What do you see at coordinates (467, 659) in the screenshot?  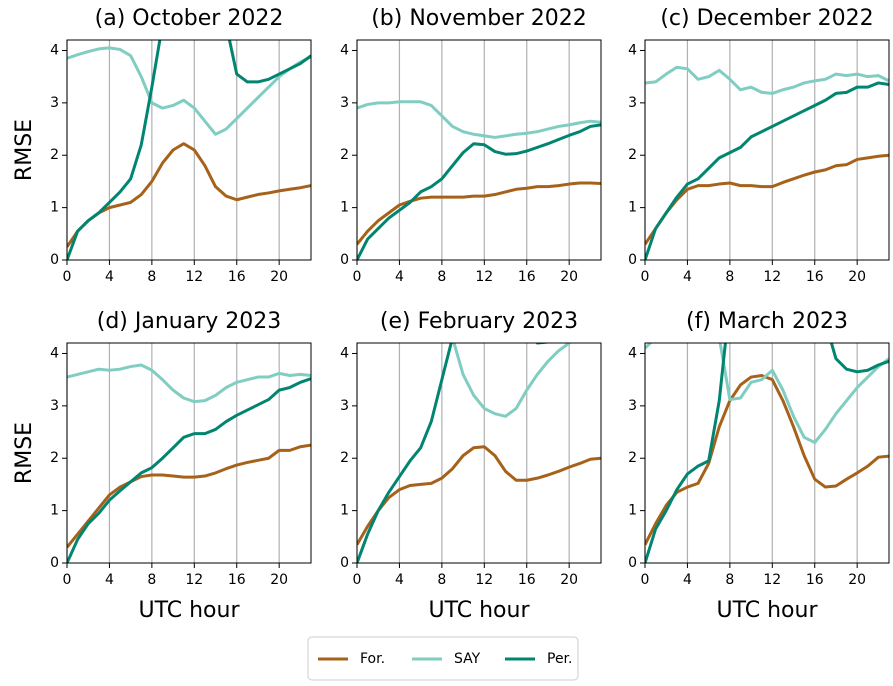 I see `legend-label: SAY` at bounding box center [467, 659].